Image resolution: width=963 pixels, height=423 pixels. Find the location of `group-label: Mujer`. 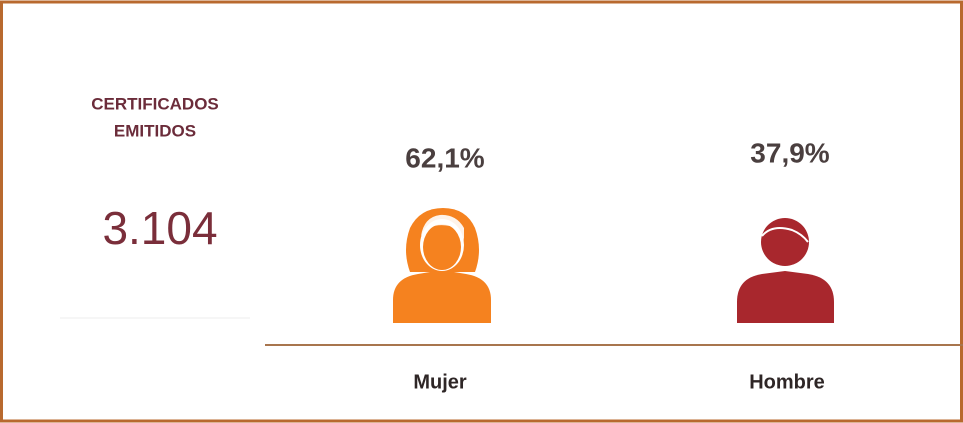

group-label: Mujer is located at coordinates (440, 382).